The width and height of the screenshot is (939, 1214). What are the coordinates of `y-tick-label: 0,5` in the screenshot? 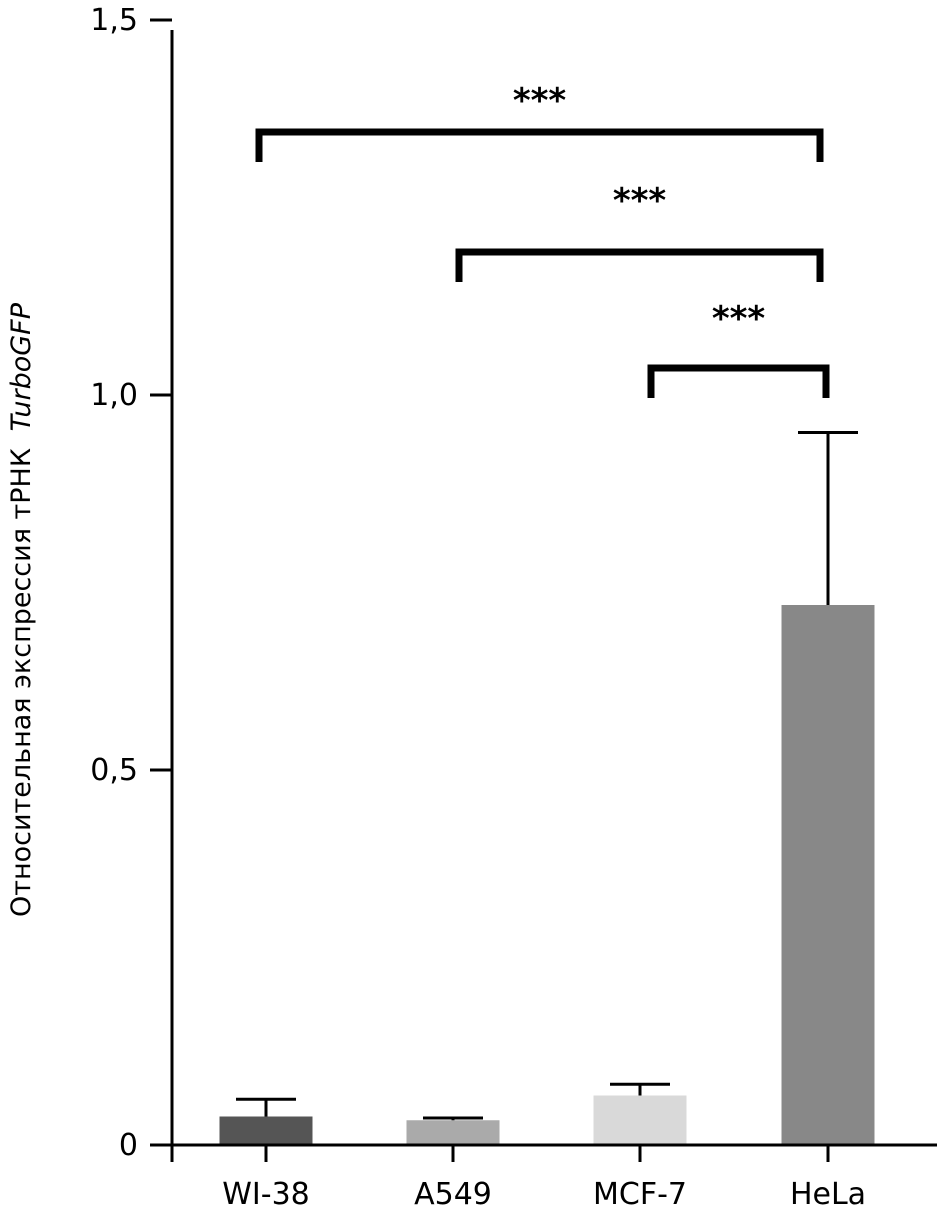 It's located at (114, 770).